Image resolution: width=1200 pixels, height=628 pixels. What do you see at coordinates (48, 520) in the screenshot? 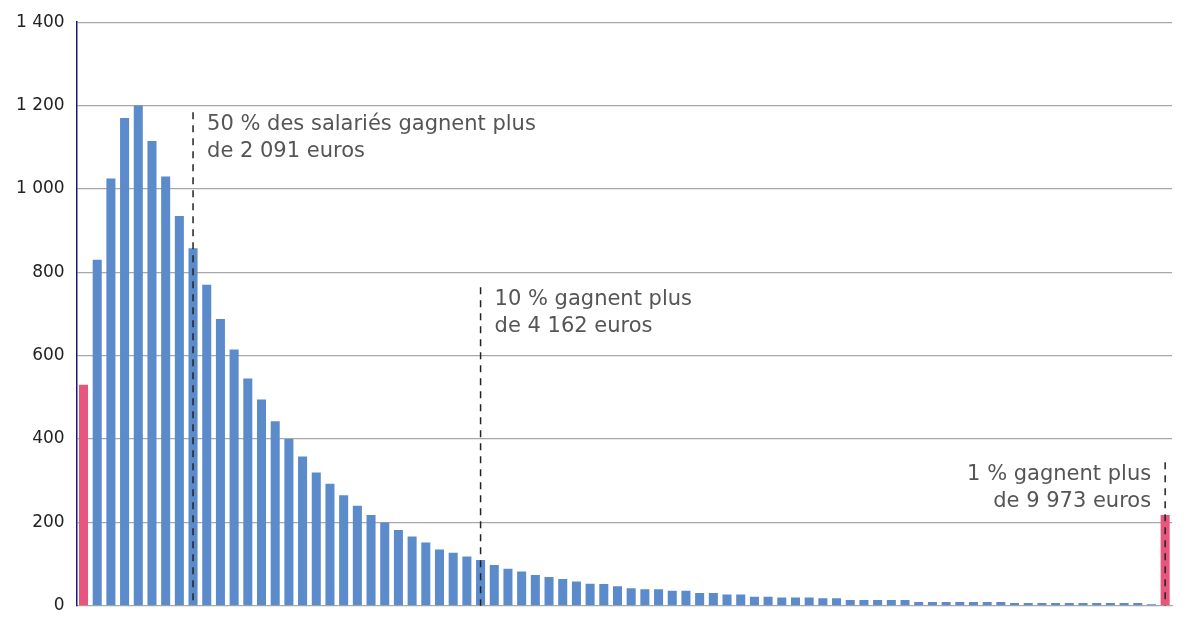
I see `y-tick-label: 200` at bounding box center [48, 520].